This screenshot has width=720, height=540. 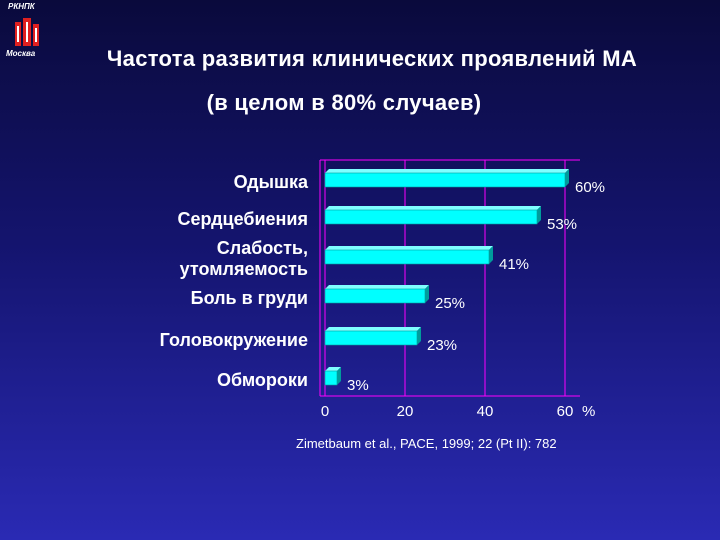 I want to click on bar-value-label: 23%, so click(x=442, y=345).